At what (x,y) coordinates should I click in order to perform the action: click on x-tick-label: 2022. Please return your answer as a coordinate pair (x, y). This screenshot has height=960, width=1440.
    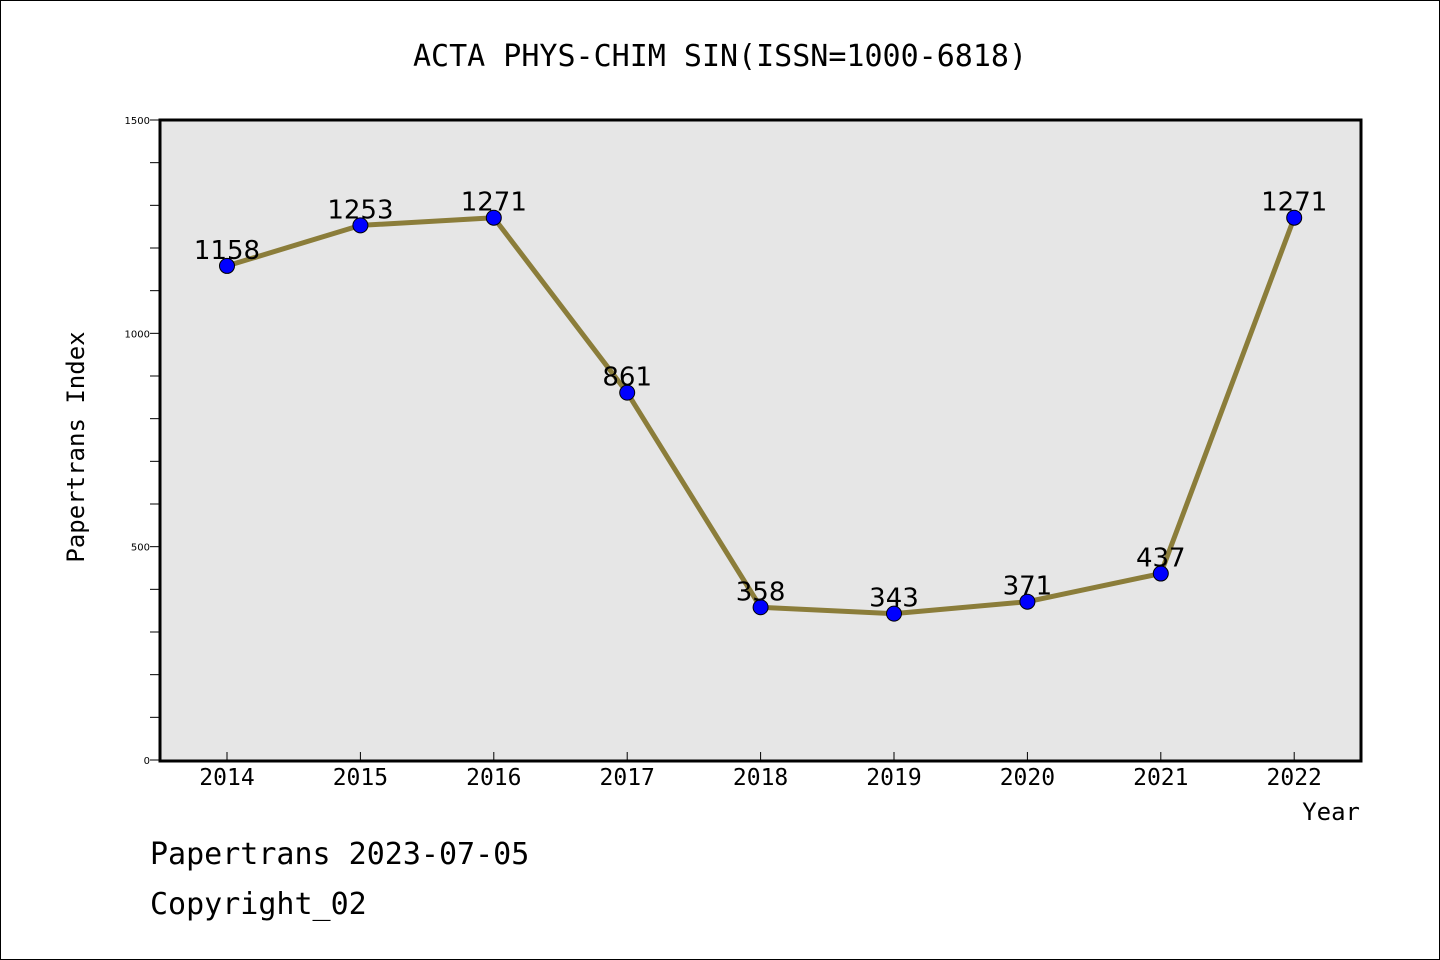
    Looking at the image, I should click on (1294, 778).